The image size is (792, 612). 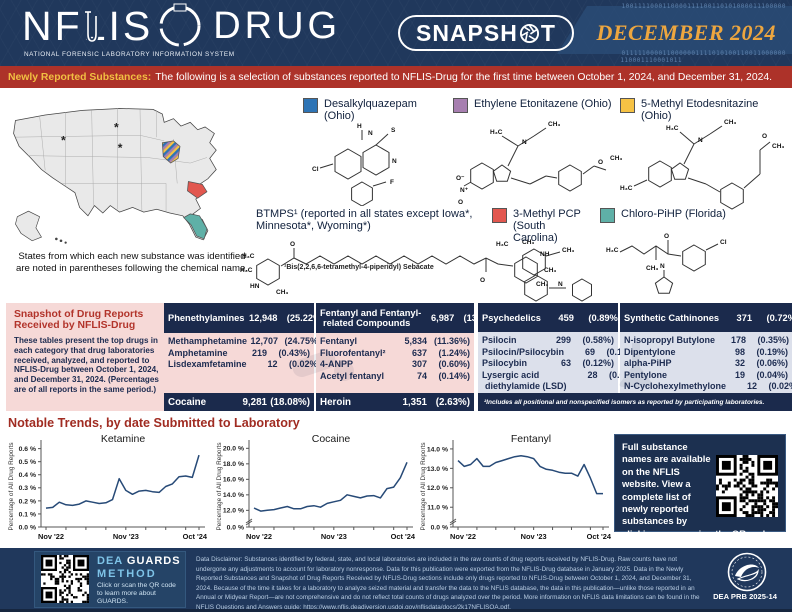 I want to click on svg-text: 20.0 %, so click(x=233, y=449).